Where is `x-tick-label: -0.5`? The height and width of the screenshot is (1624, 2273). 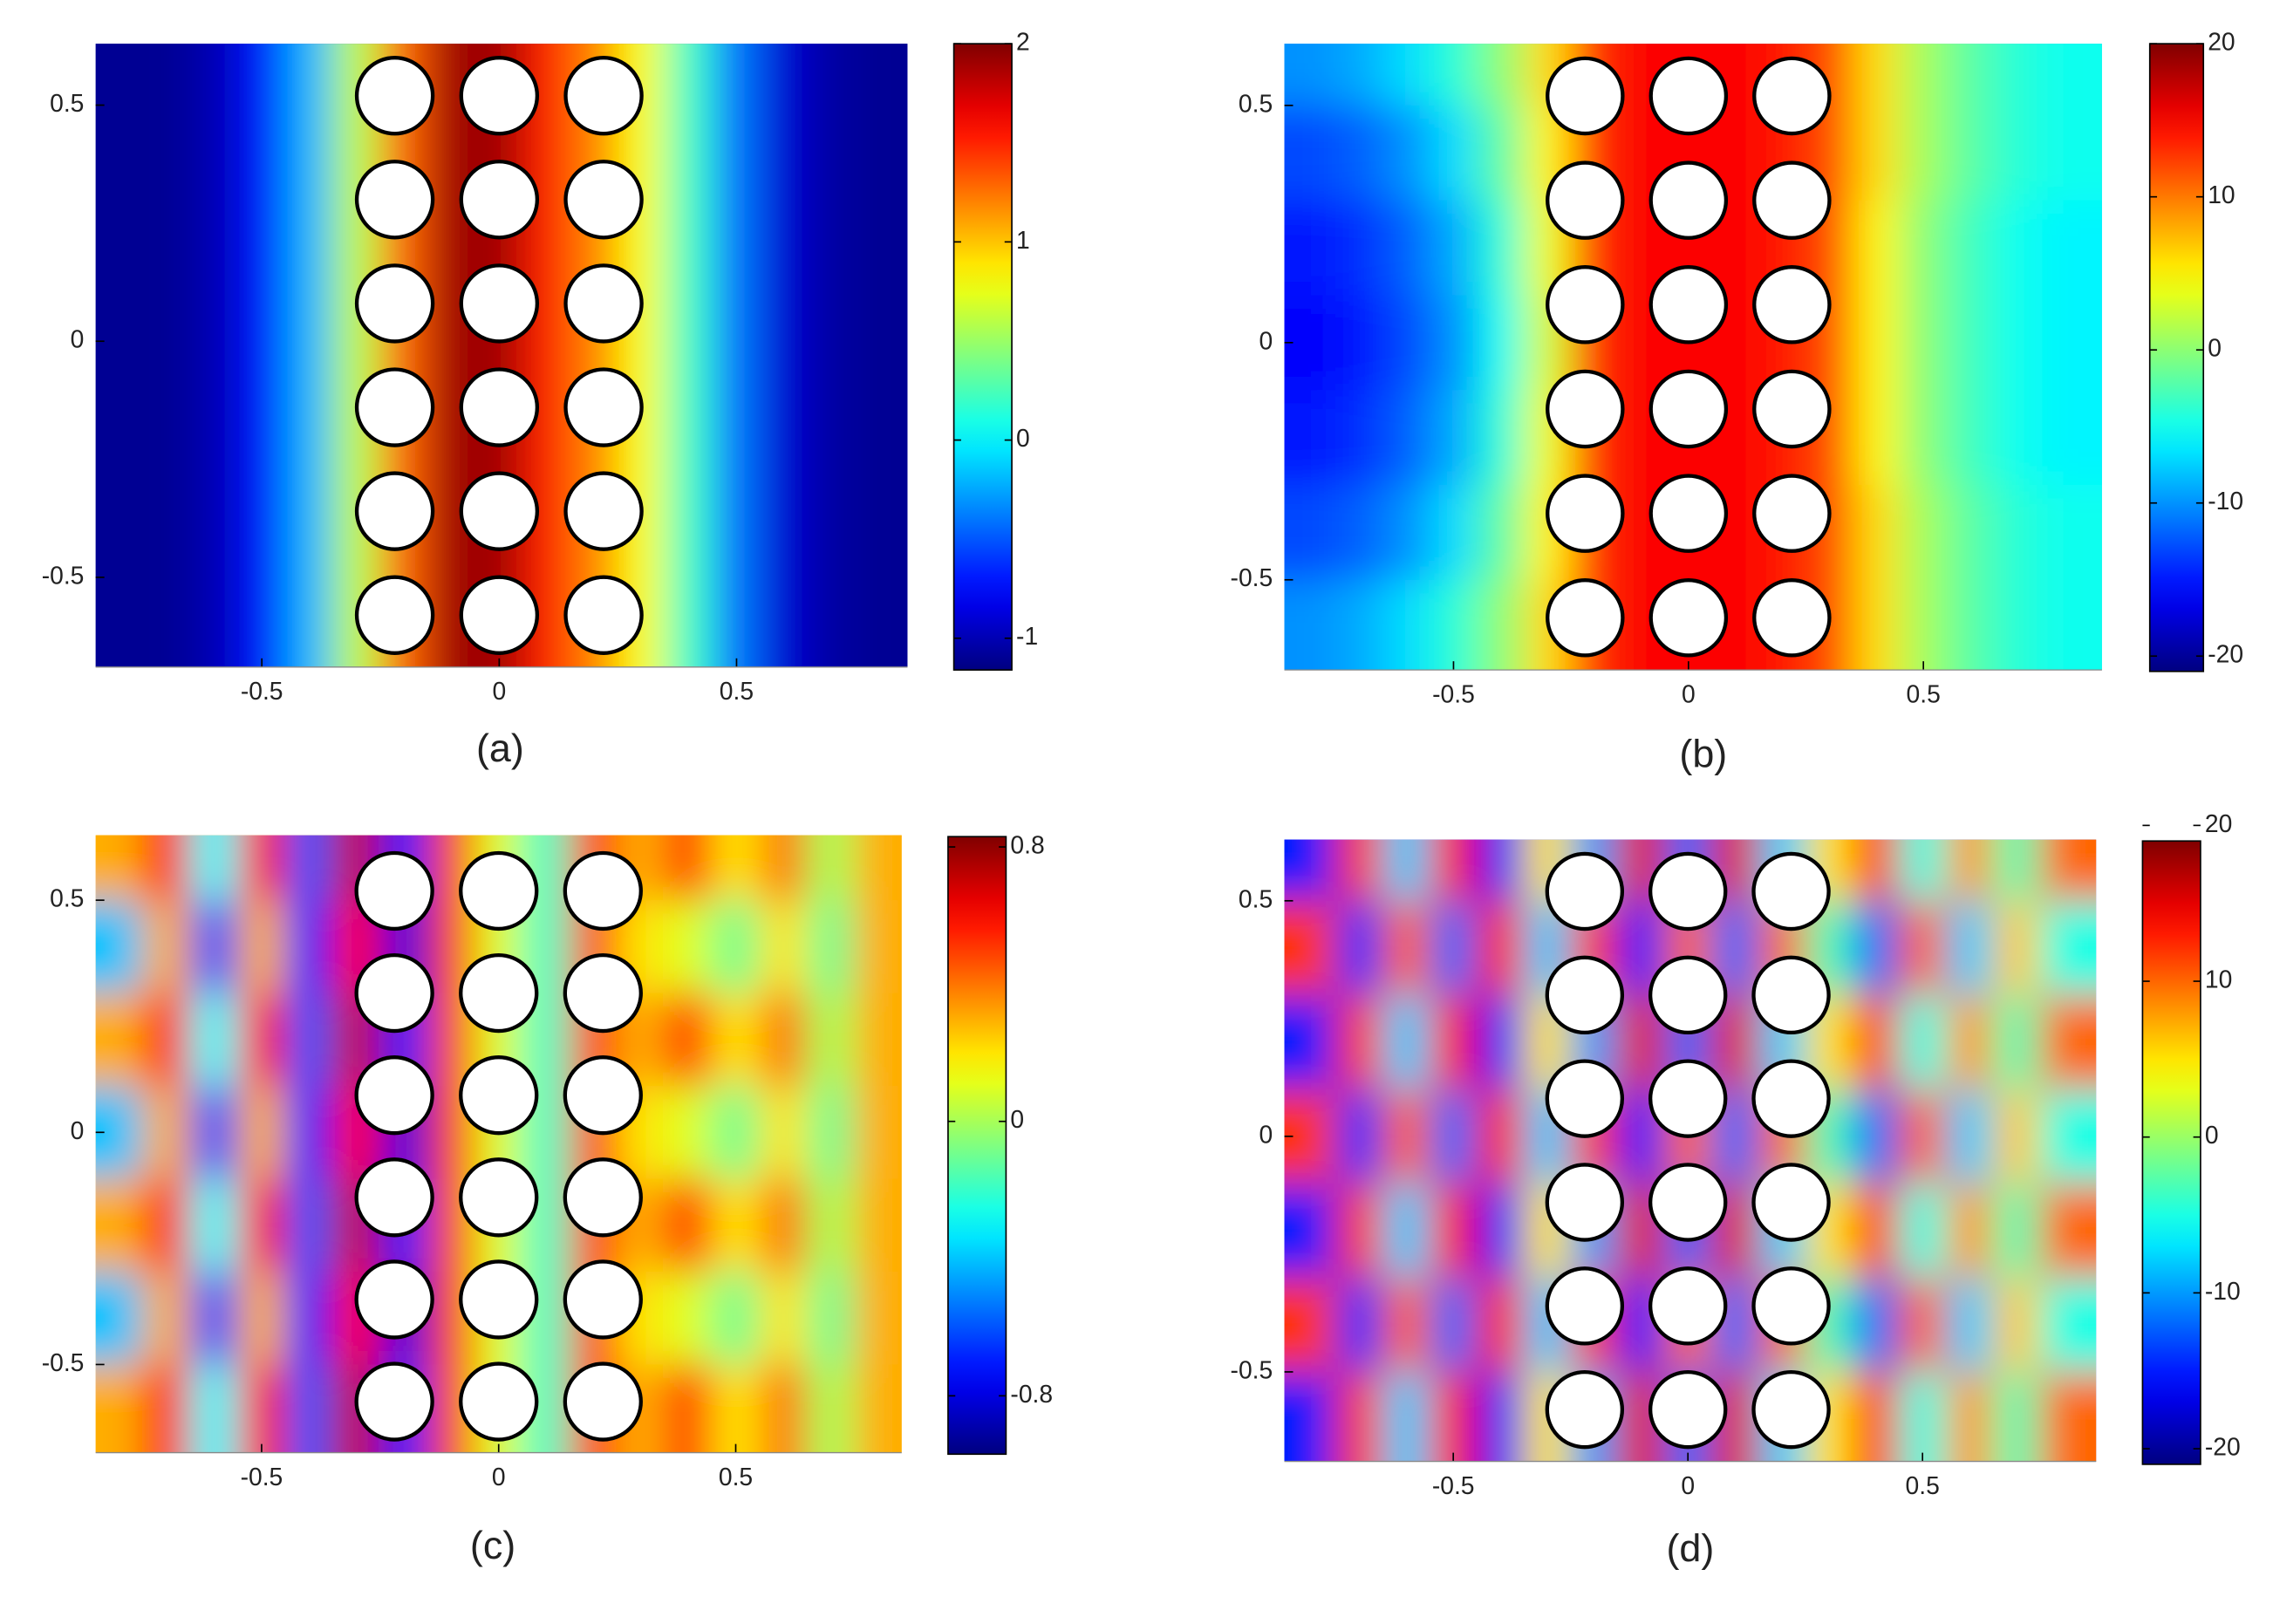
x-tick-label: -0.5 is located at coordinates (262, 691).